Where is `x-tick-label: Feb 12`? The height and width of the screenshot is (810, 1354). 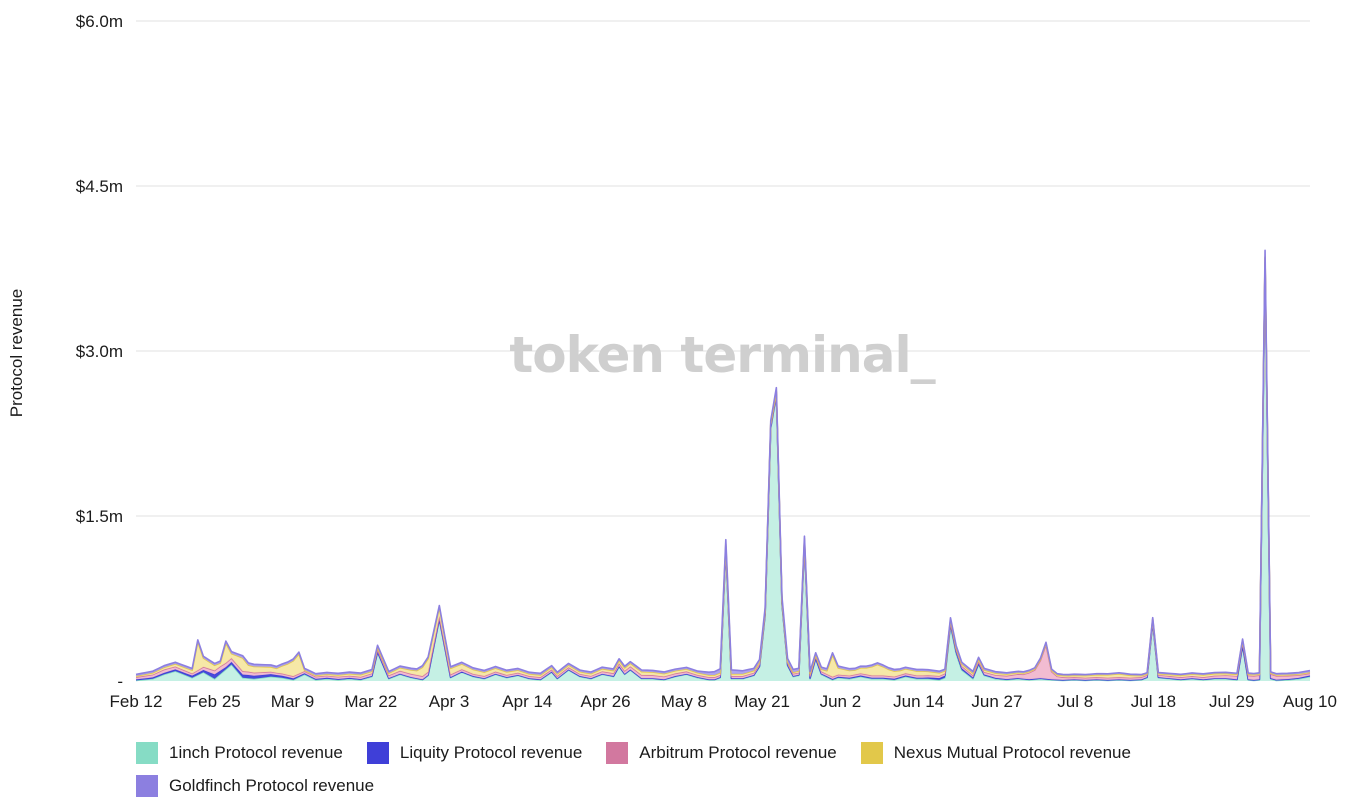 x-tick-label: Feb 12 is located at coordinates (136, 701).